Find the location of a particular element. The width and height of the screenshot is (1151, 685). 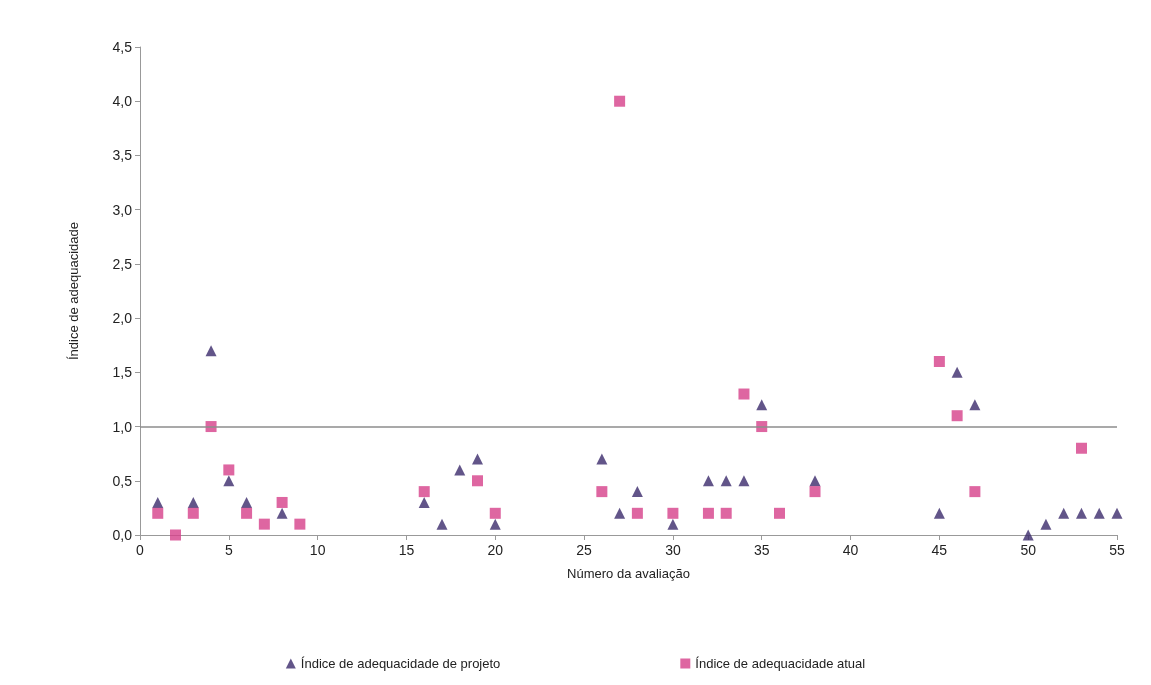

y-tick-label: 3,5 is located at coordinates (122, 155).